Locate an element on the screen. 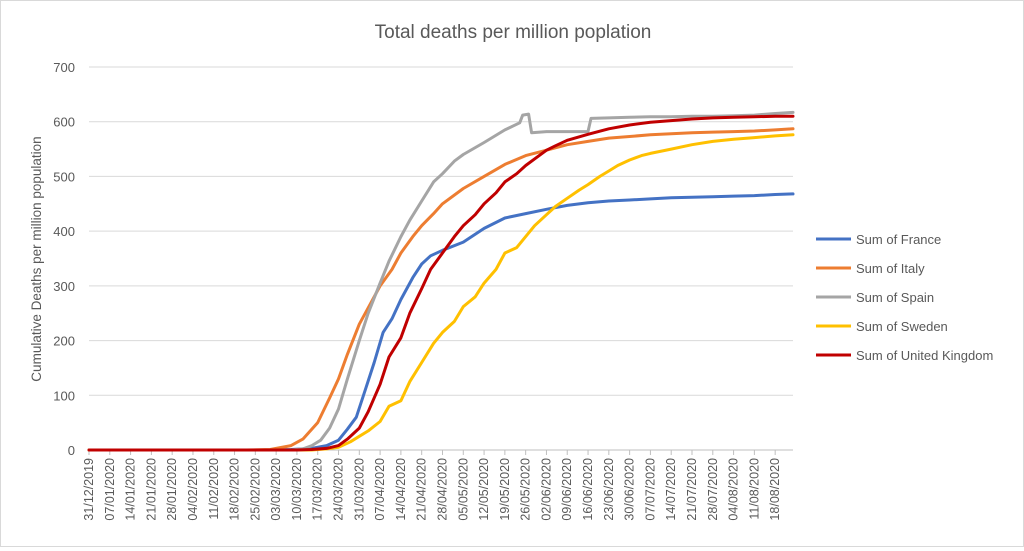 The image size is (1024, 551). legend-item: Sum of Spain is located at coordinates (875, 297).